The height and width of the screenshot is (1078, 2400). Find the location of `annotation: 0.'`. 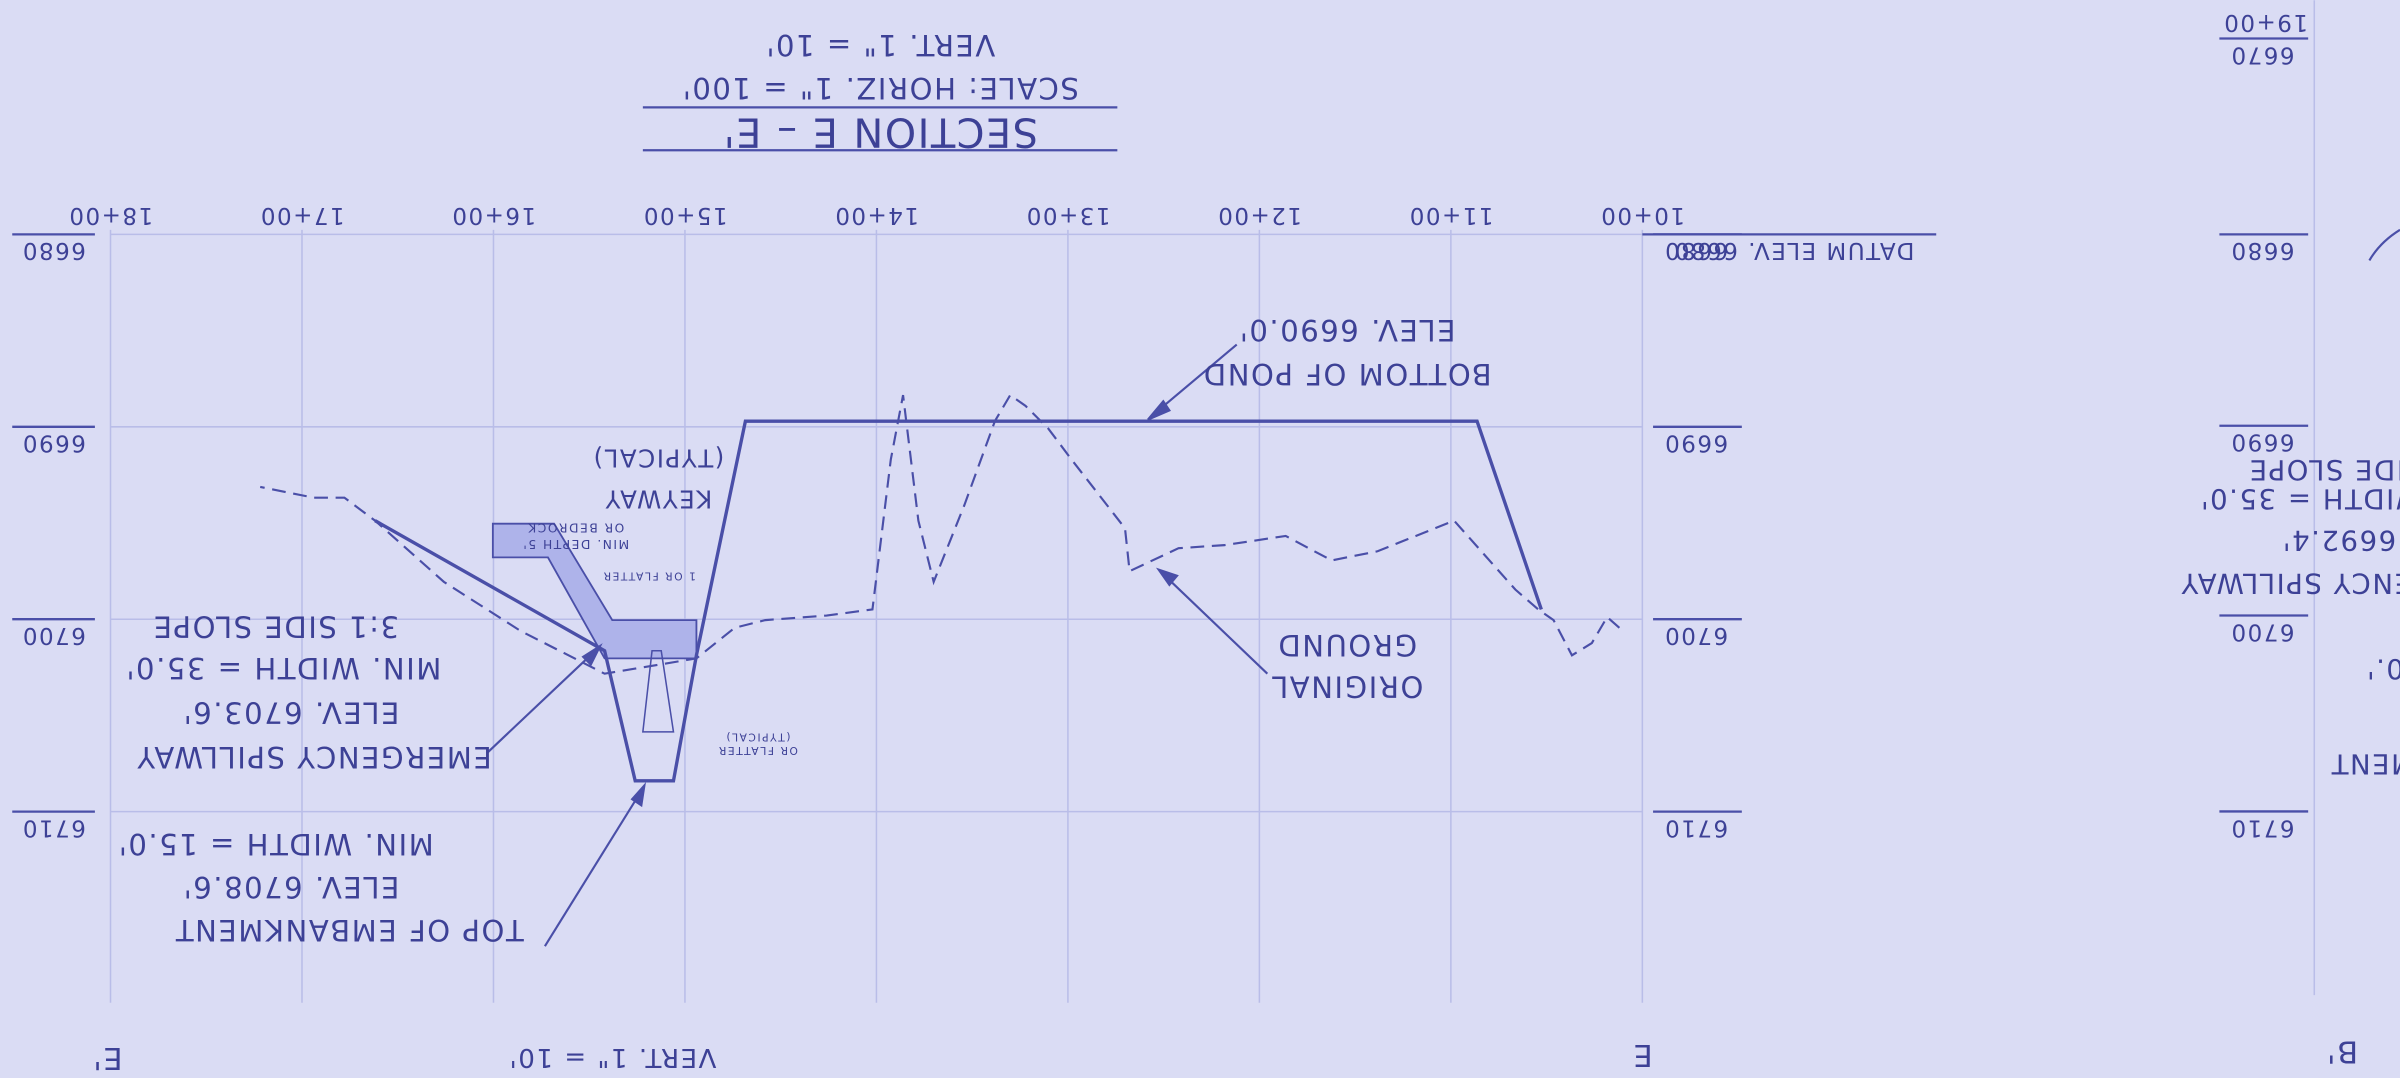

annotation: 0.' is located at coordinates (2382, 669).